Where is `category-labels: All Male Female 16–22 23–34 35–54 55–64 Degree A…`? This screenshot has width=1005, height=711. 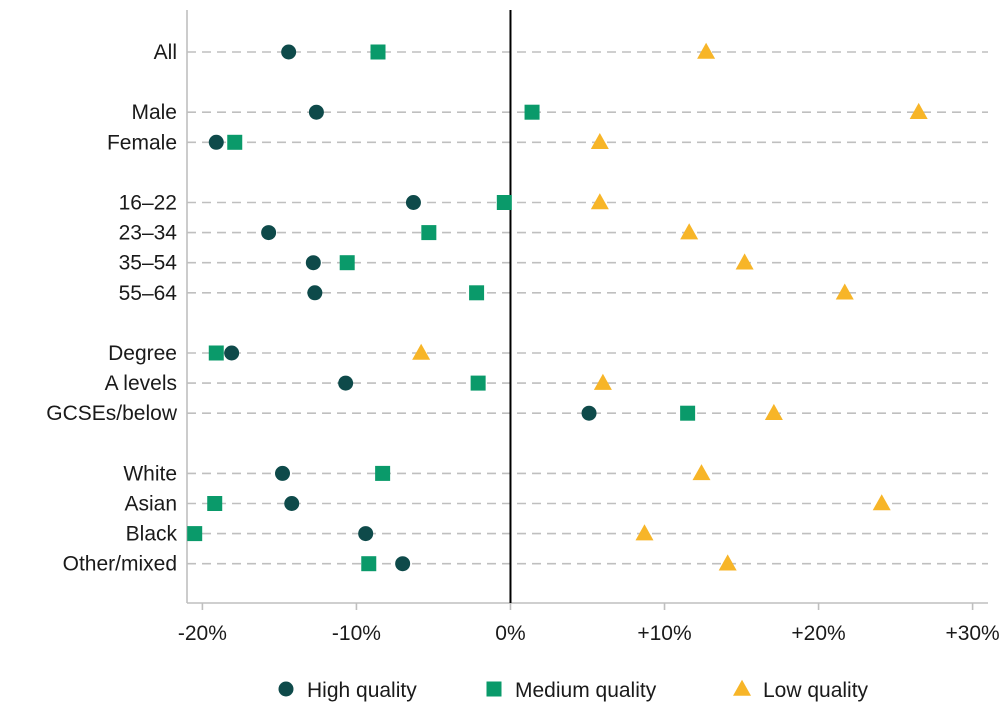
category-labels: All Male Female 16–22 23–34 35–54 55–64 Degree A… is located at coordinates (112, 308).